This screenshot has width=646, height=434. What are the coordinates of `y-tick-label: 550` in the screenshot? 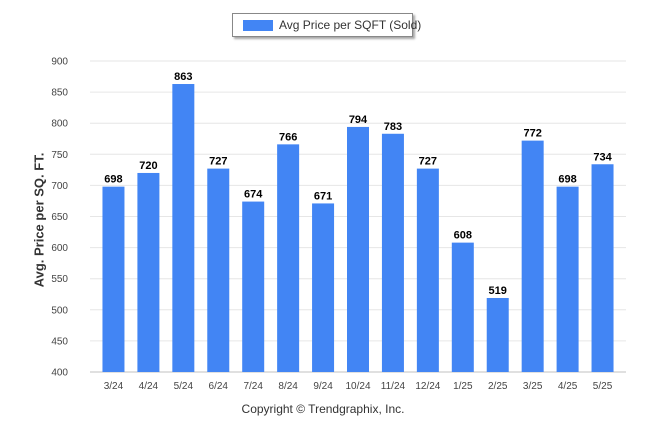 It's located at (59, 279).